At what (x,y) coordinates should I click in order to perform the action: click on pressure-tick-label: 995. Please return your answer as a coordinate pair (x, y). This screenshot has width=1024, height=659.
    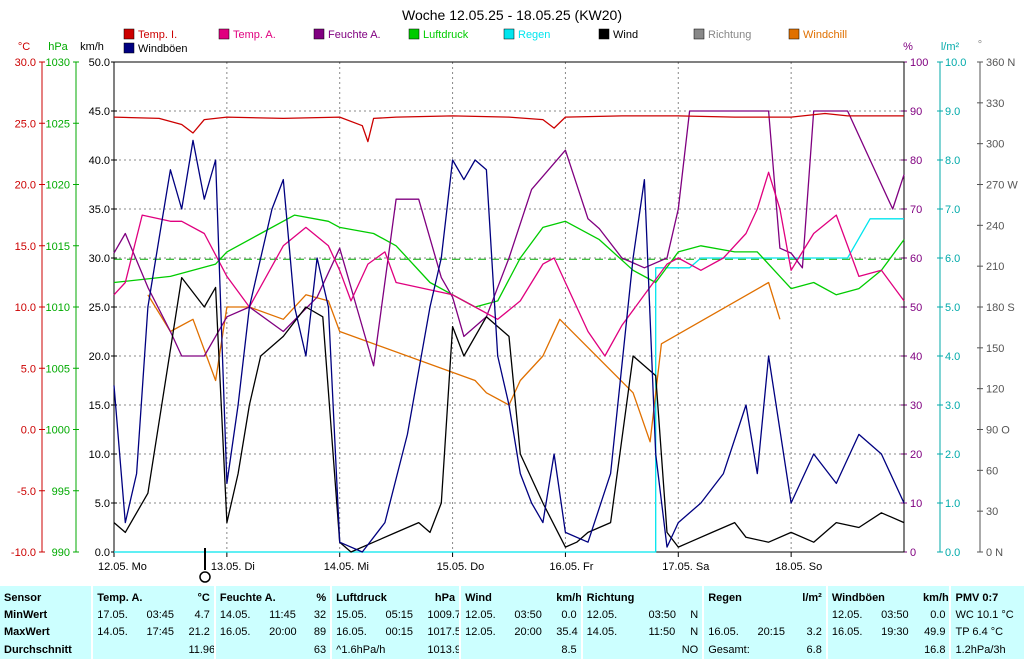
    Looking at the image, I should click on (61, 492).